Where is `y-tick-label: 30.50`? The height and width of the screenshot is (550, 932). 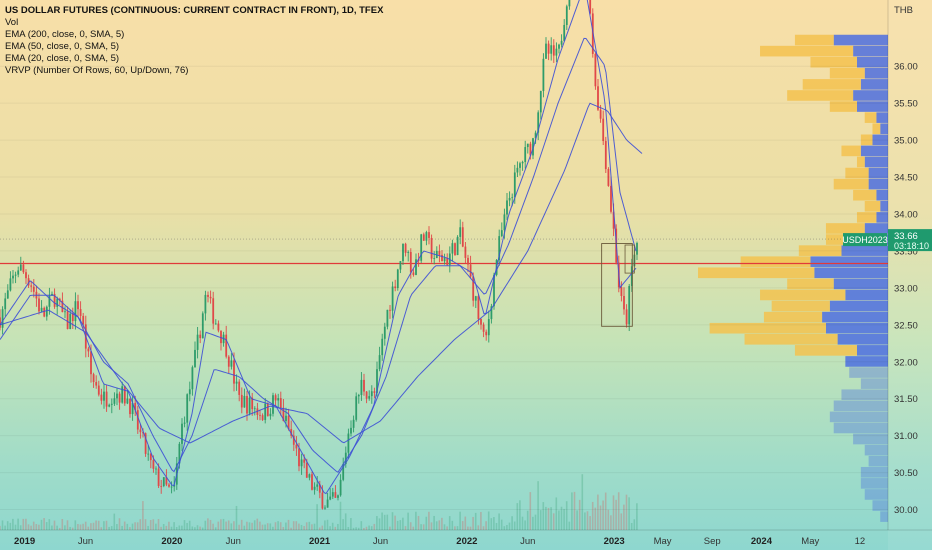
y-tick-label: 30.50 is located at coordinates (906, 473).